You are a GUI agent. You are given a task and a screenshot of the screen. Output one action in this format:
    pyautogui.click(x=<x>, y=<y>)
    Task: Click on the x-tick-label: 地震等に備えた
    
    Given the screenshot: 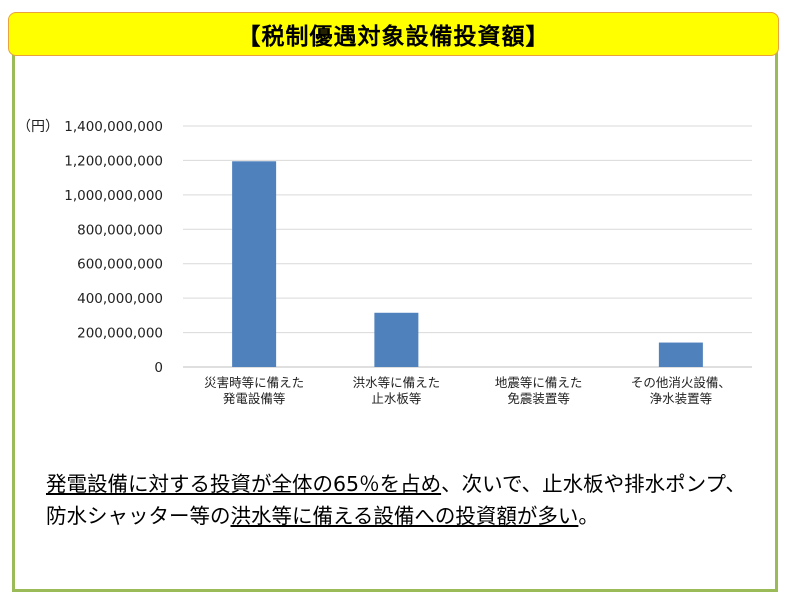 What is the action you would take?
    pyautogui.click(x=539, y=382)
    